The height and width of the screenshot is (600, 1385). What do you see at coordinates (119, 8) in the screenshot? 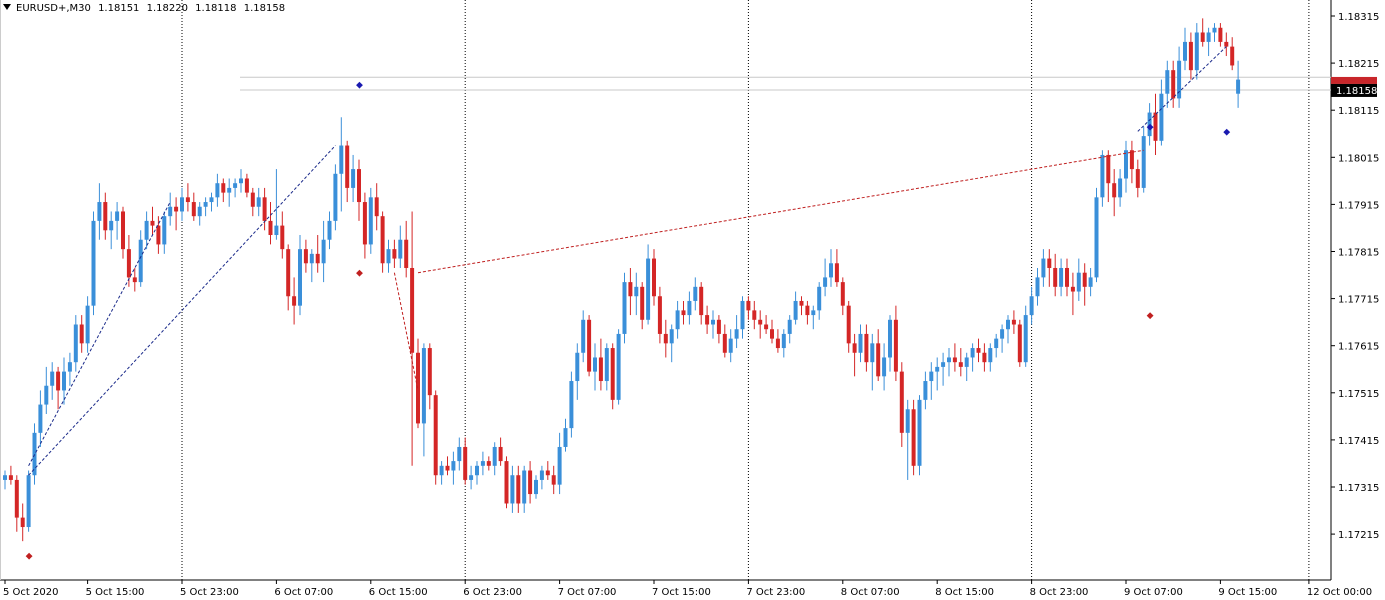
I see `open-price: 1.18151` at bounding box center [119, 8].